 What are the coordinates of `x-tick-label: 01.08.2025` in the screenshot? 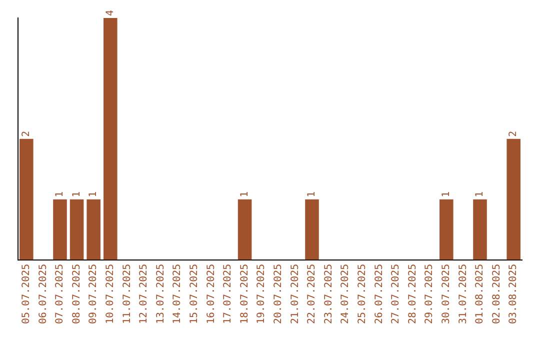 It's located at (480, 294).